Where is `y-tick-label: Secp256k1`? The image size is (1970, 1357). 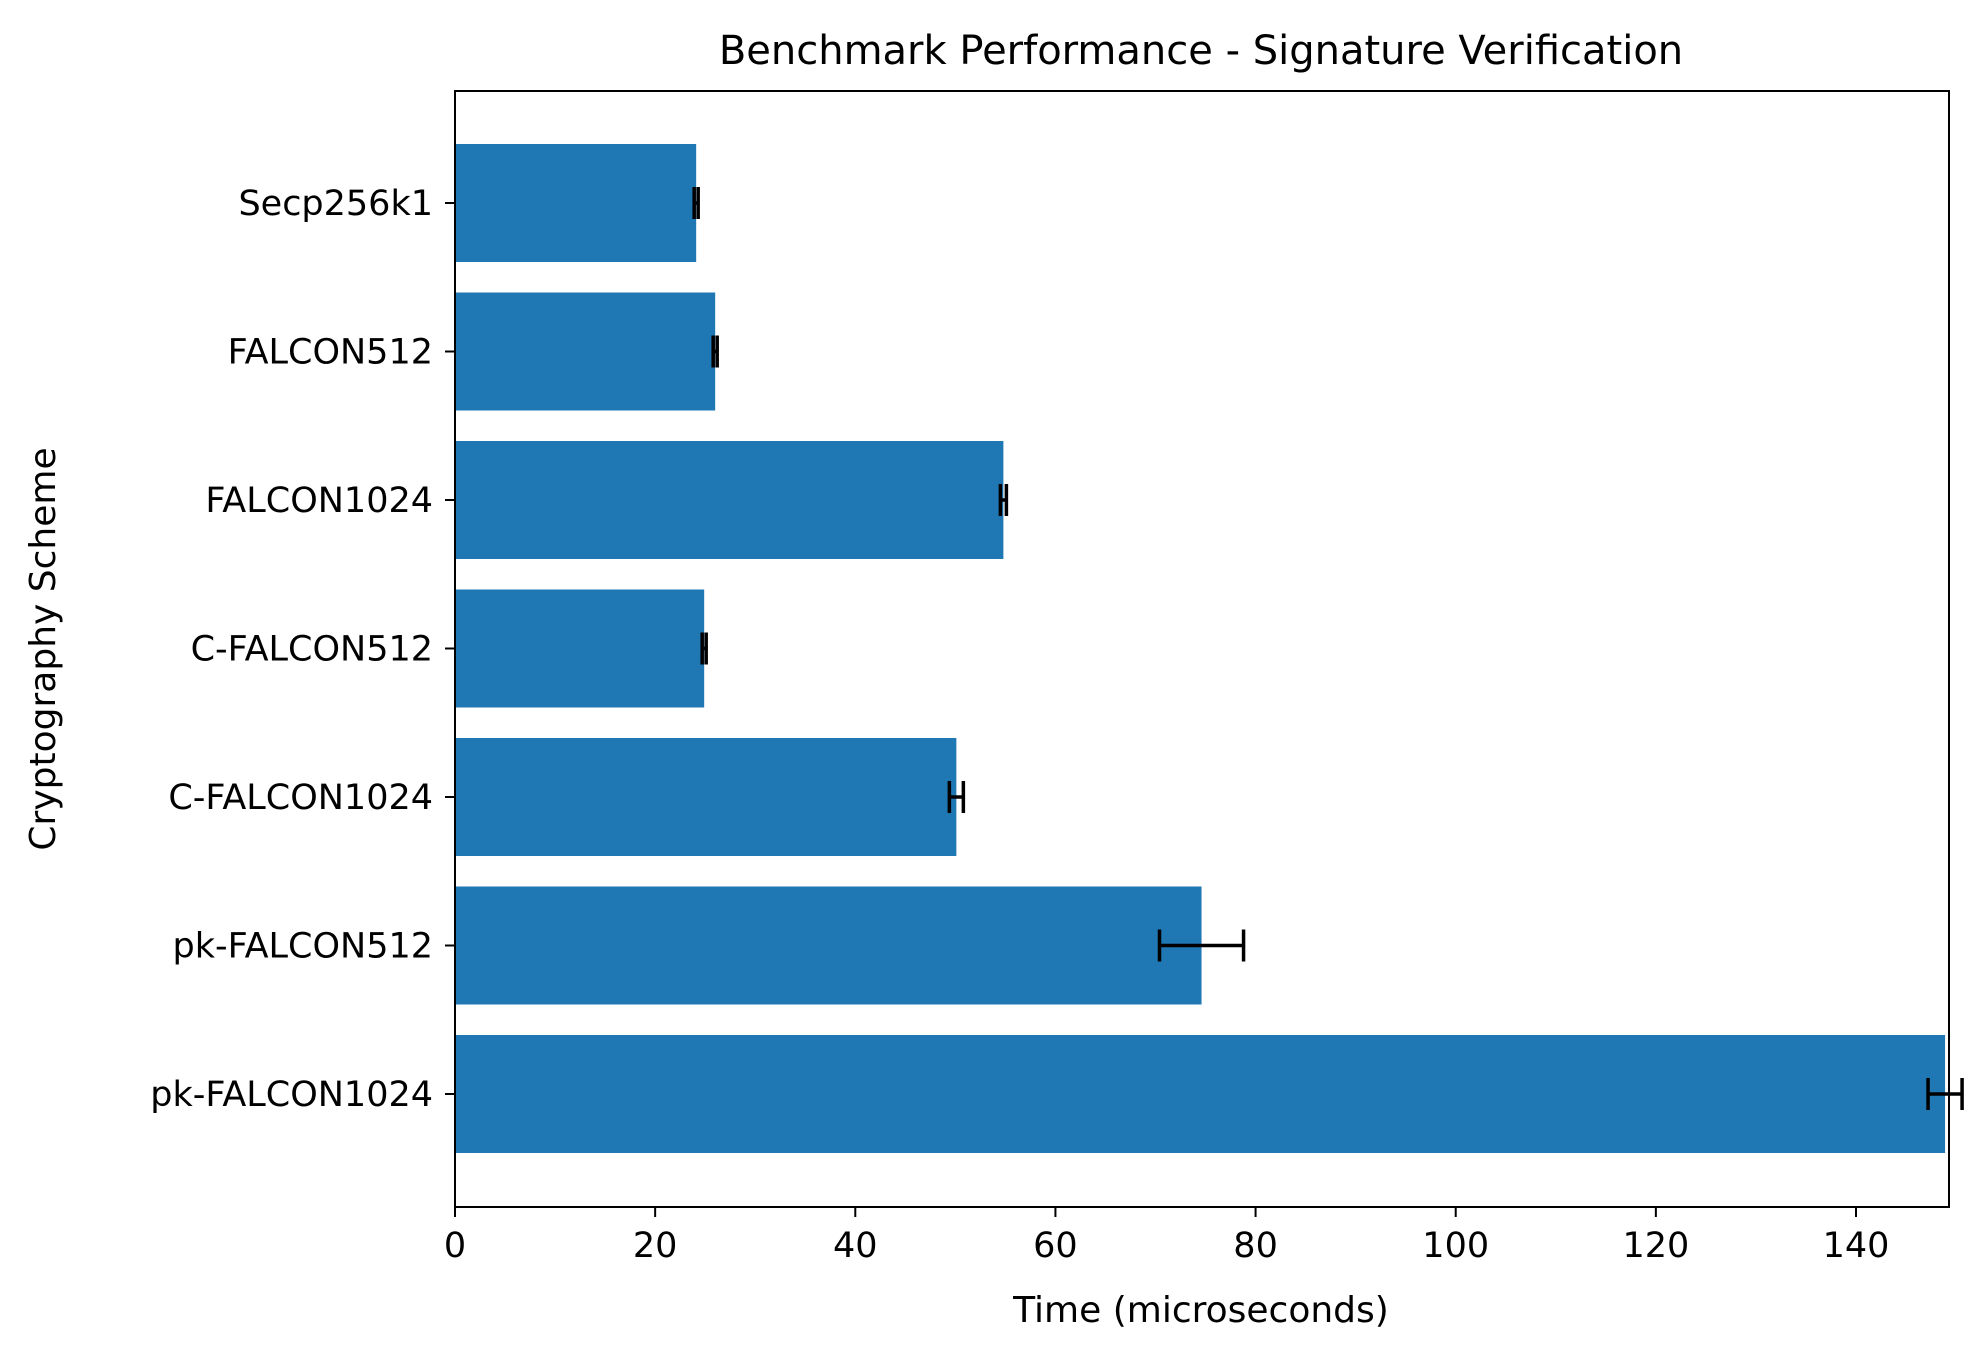 y-tick-label: Secp256k1 is located at coordinates (335, 204).